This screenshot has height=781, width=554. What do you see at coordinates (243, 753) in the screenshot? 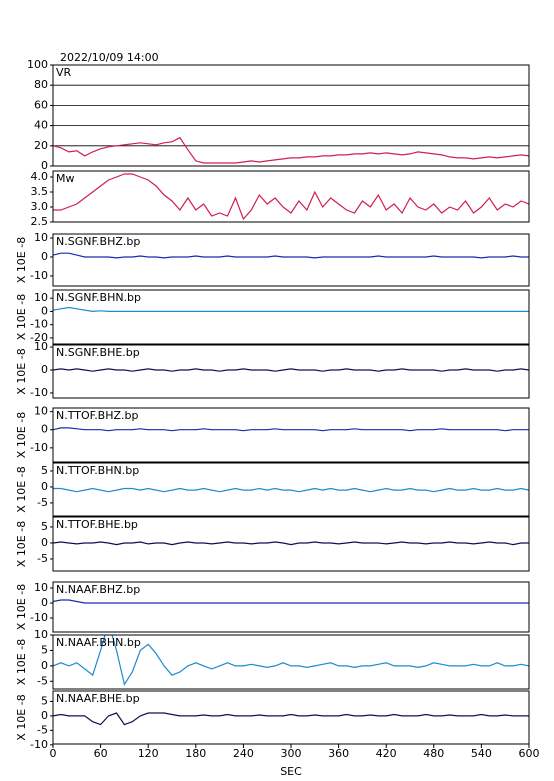
I see `x-tick-label: 240` at bounding box center [243, 753].